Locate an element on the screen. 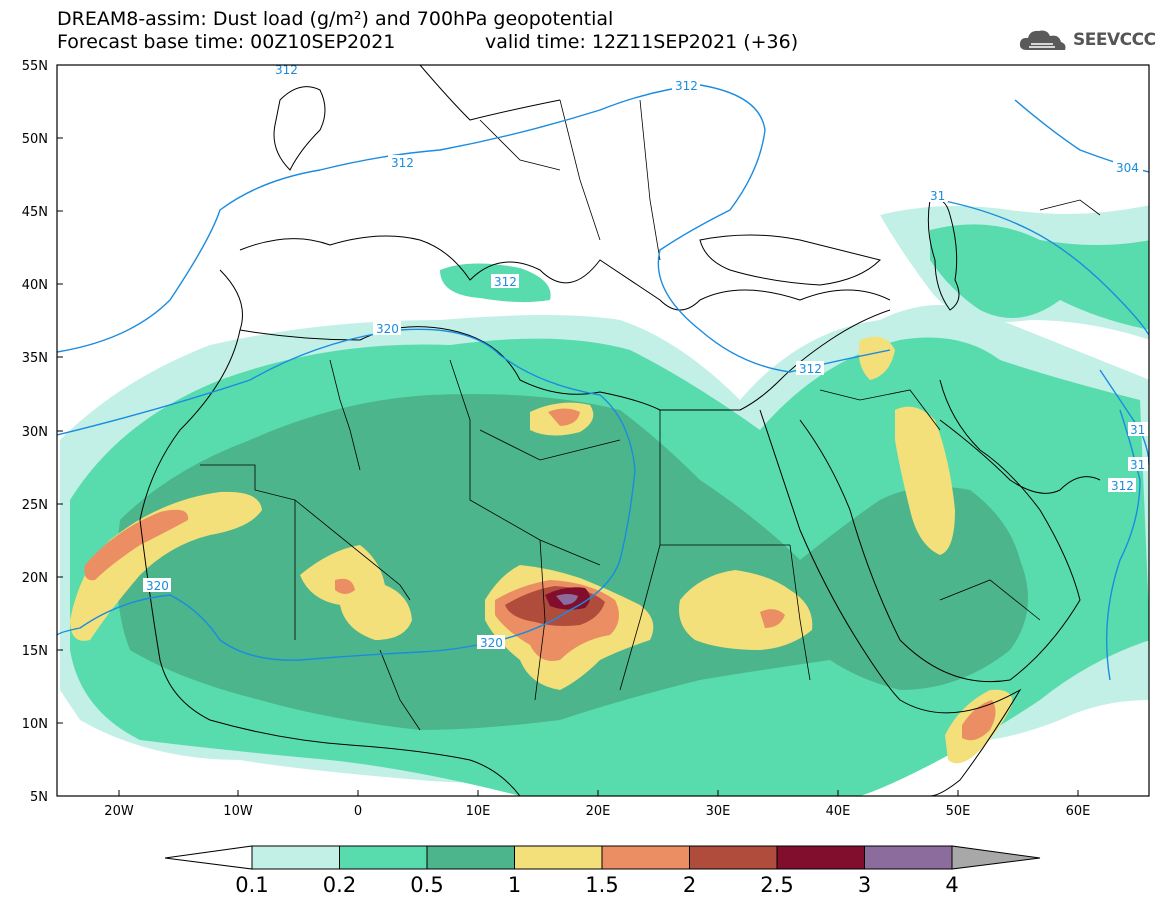 The height and width of the screenshot is (907, 1165). lat-label: 25N is located at coordinates (35, 505).